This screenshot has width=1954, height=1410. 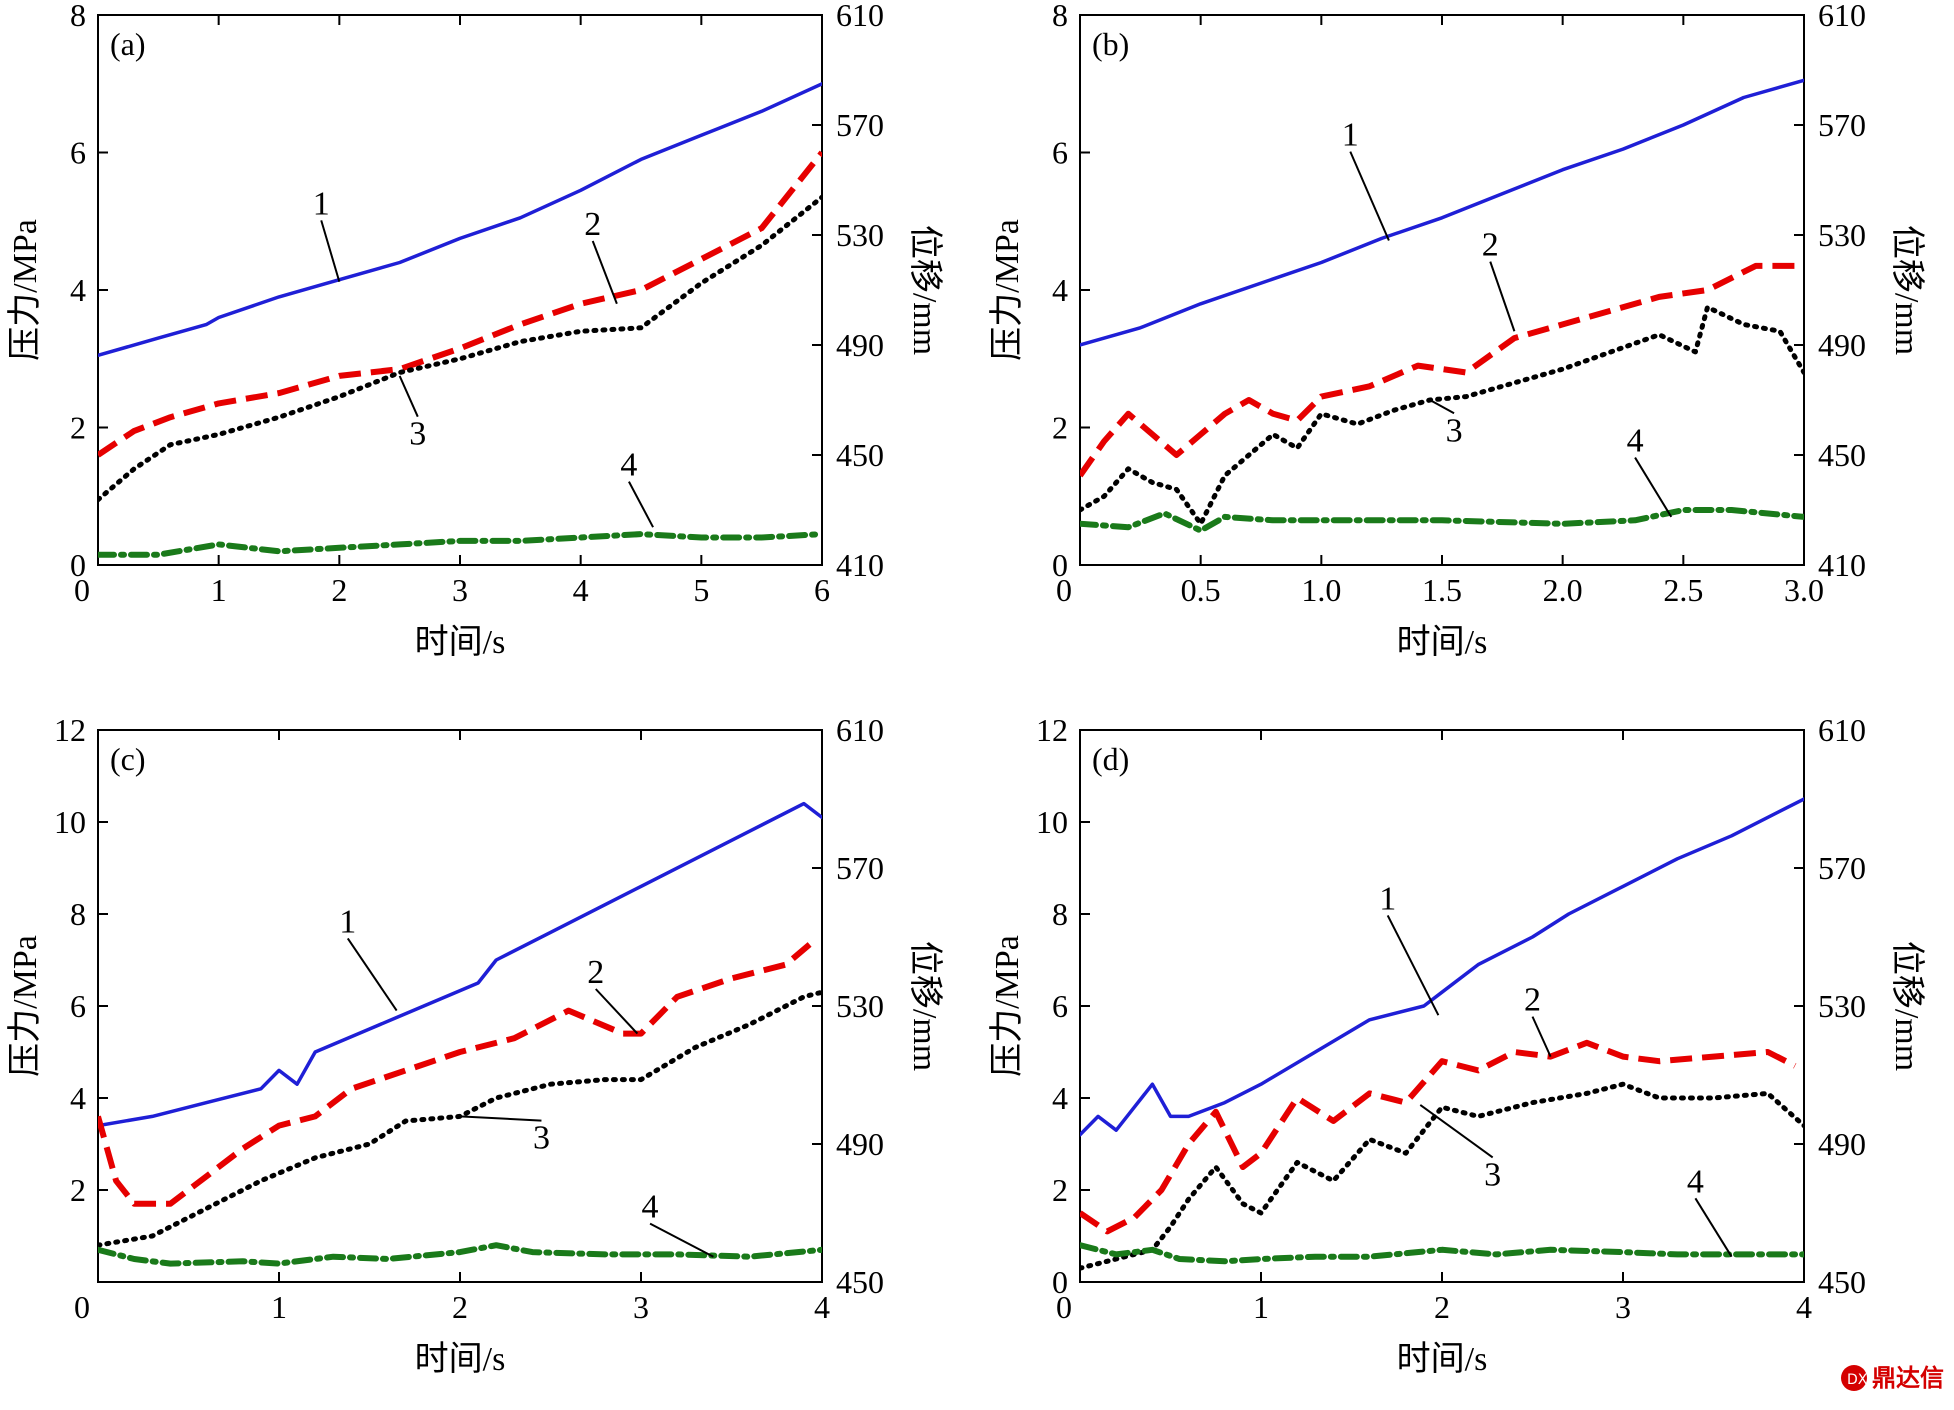 I want to click on x-tick-label: 2.5, so click(x=1683, y=590).